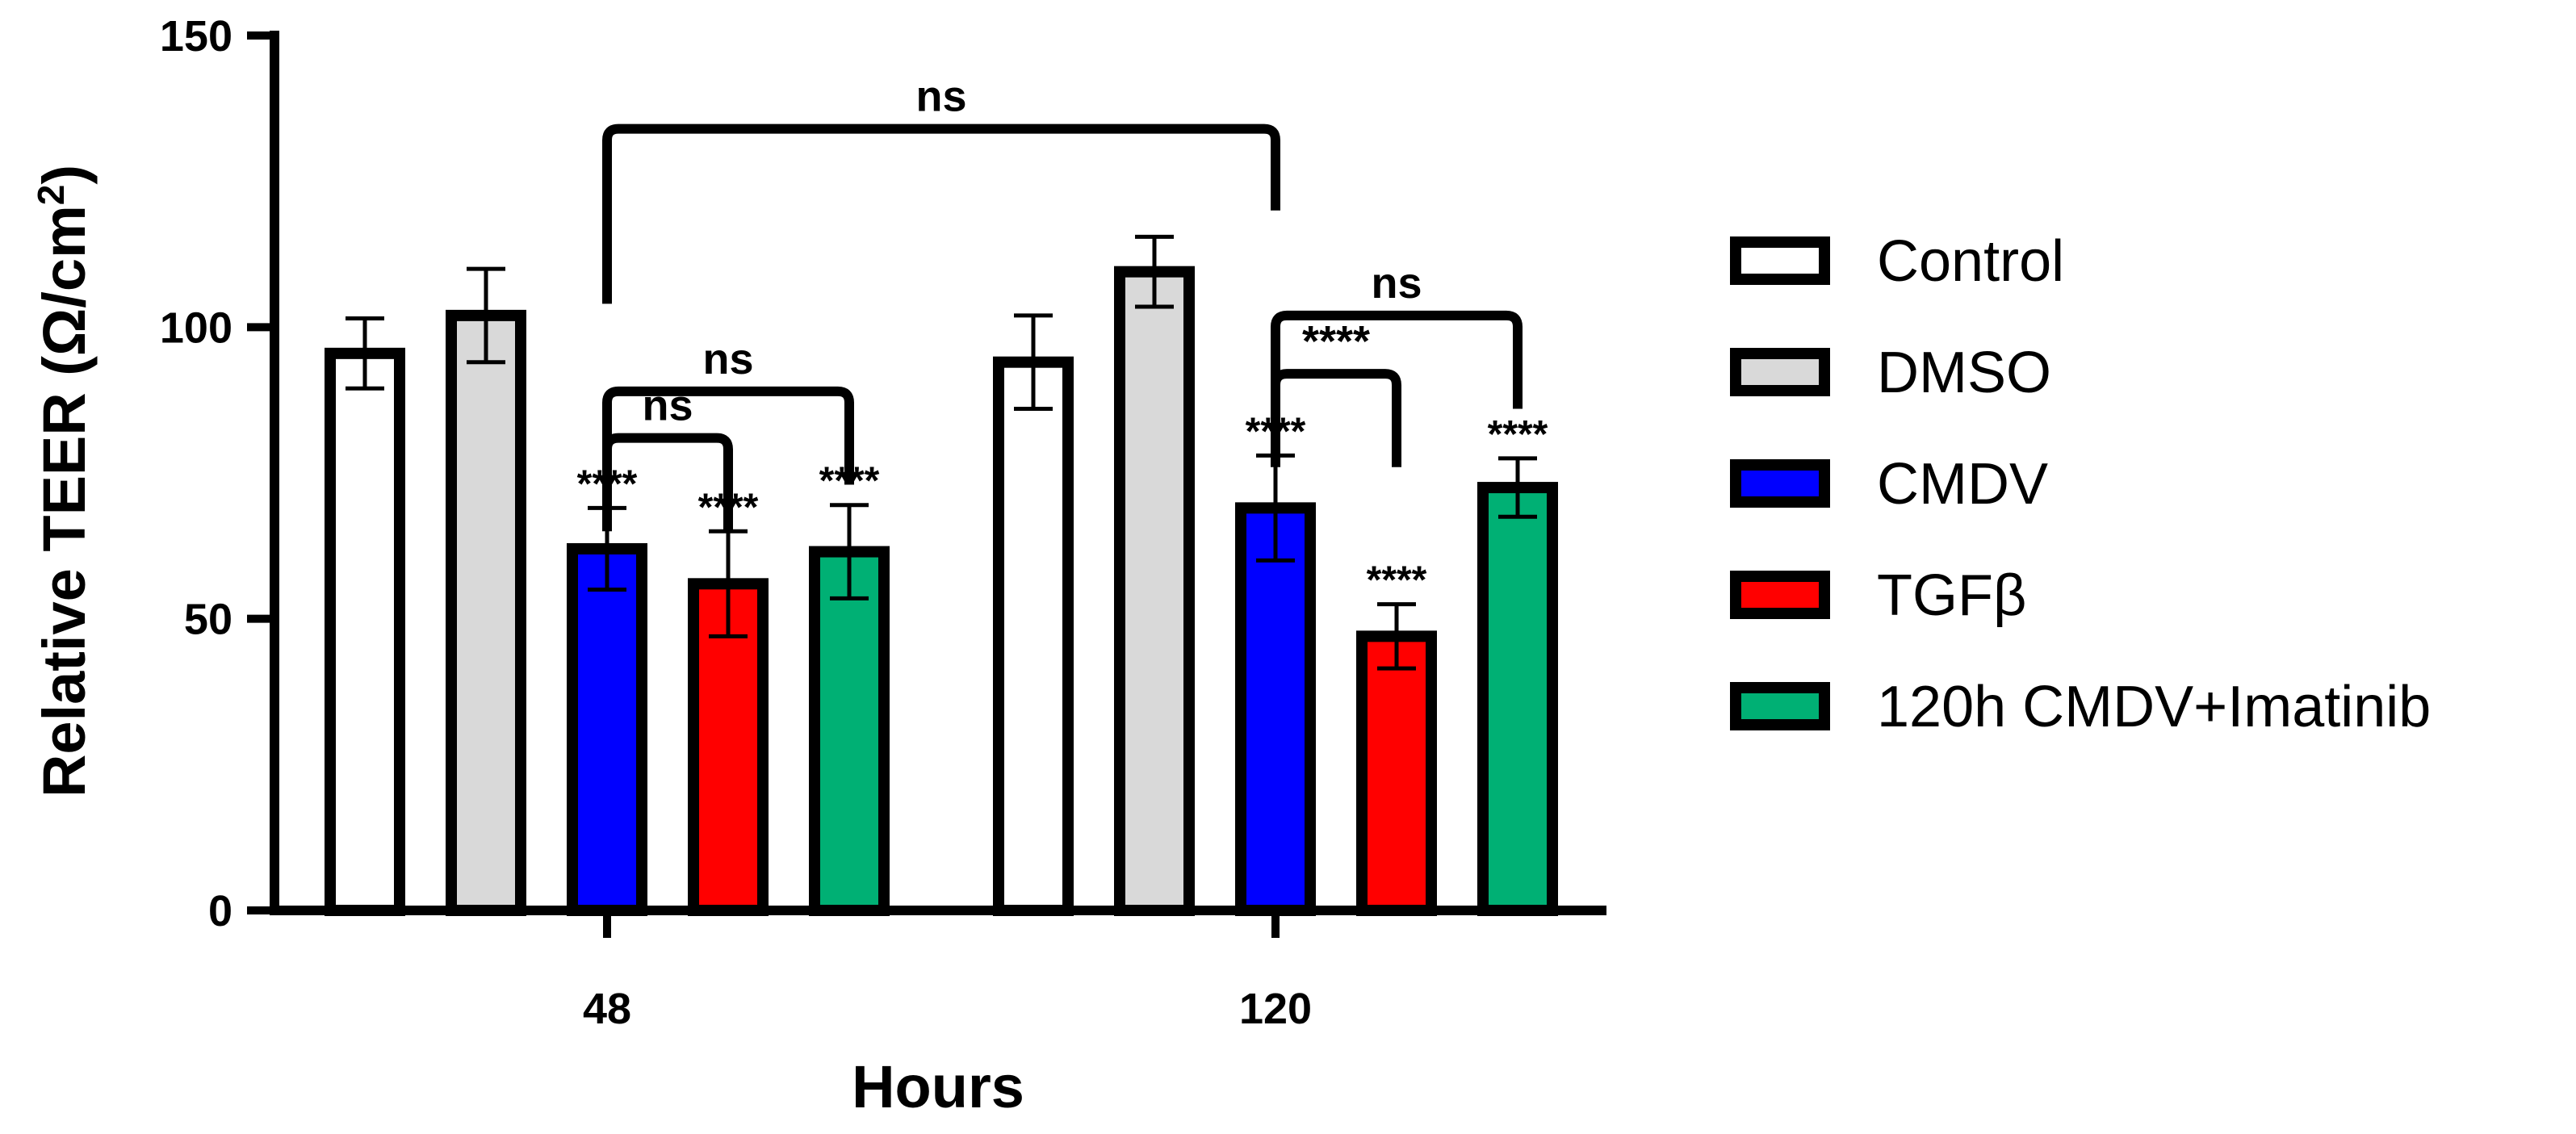  Describe the element at coordinates (51, 195) in the screenshot. I see `y-axis-title-superscript: 2` at that location.